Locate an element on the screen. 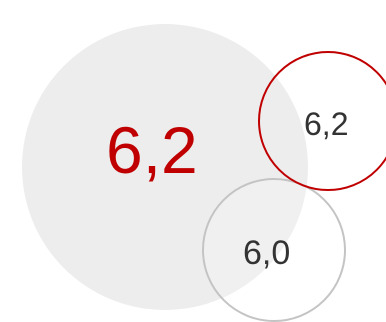 The image size is (386, 322). red-outline-bubble is located at coordinates (322, 121).